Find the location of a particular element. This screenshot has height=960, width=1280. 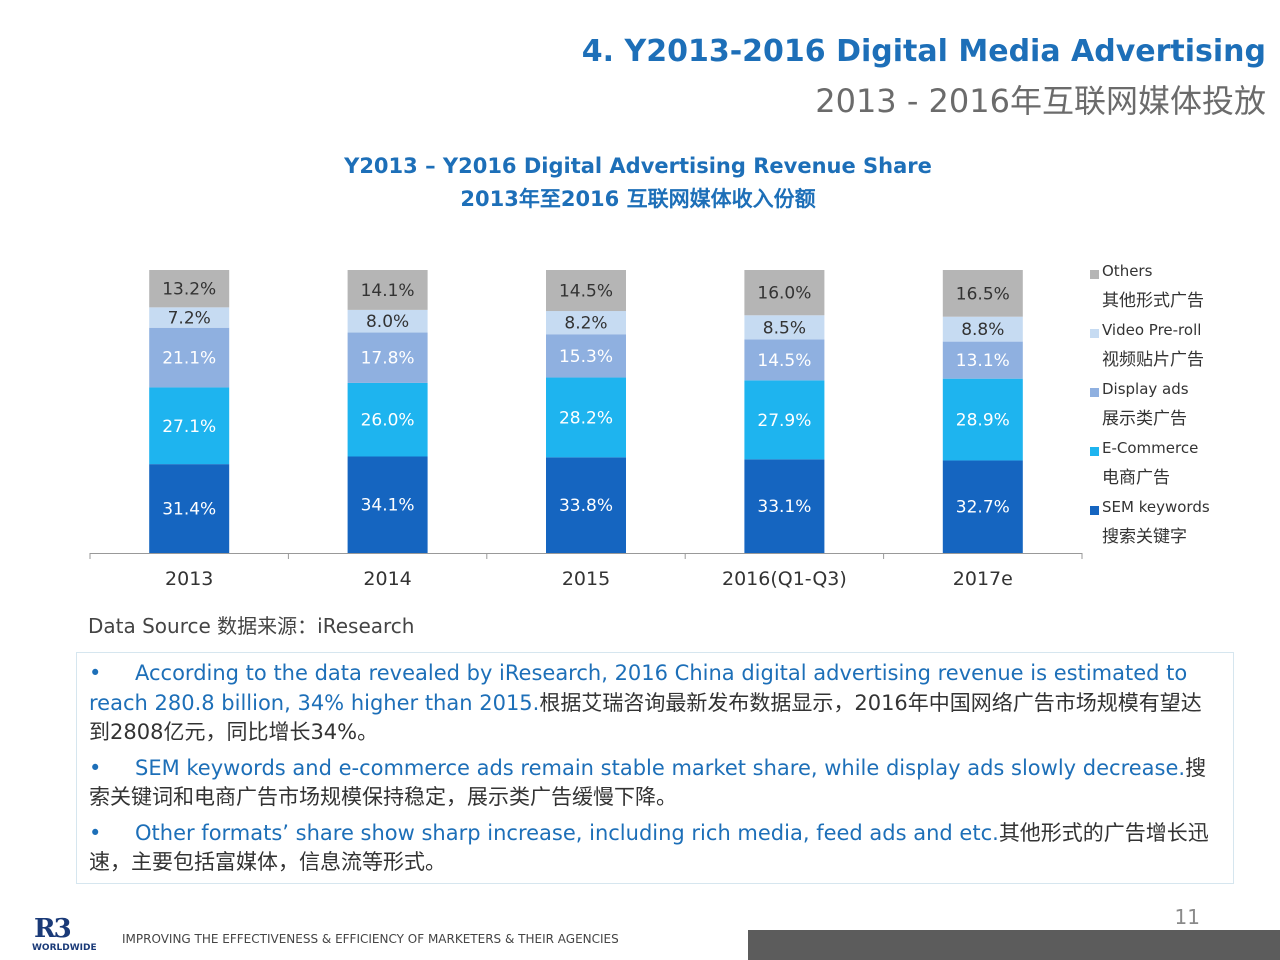

legend-label-en: Video Pre-roll is located at coordinates (1152, 330).